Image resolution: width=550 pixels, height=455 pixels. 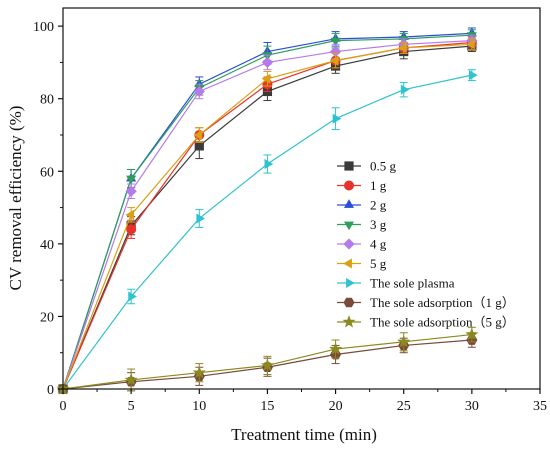 What do you see at coordinates (63, 406) in the screenshot?
I see `x-tick-label: 0` at bounding box center [63, 406].